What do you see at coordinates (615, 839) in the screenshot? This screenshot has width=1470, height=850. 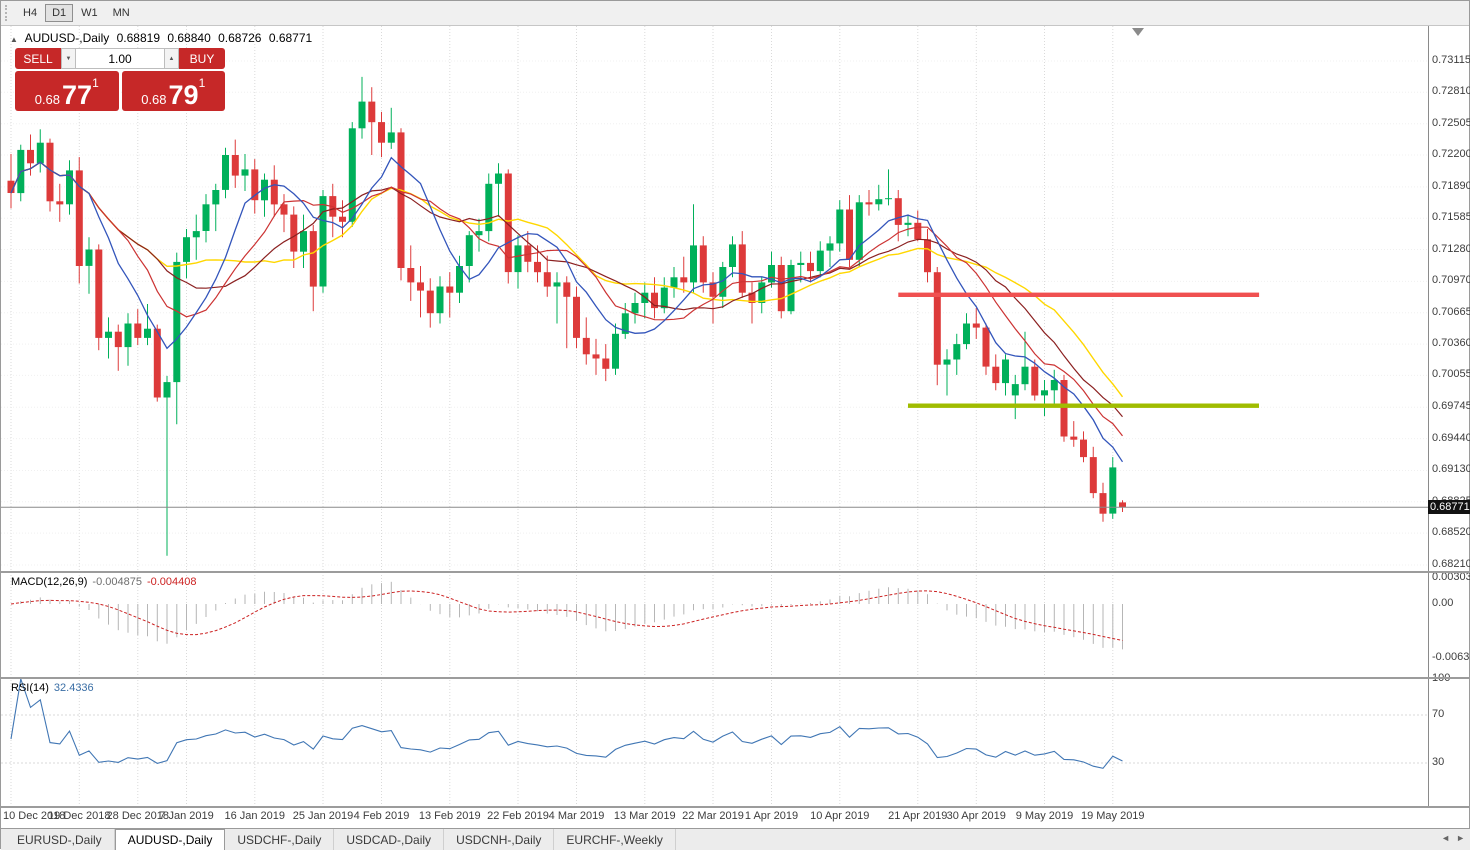 I see `chart-tab-eurchf-weekly: EURCHF-,Weekly` at bounding box center [615, 839].